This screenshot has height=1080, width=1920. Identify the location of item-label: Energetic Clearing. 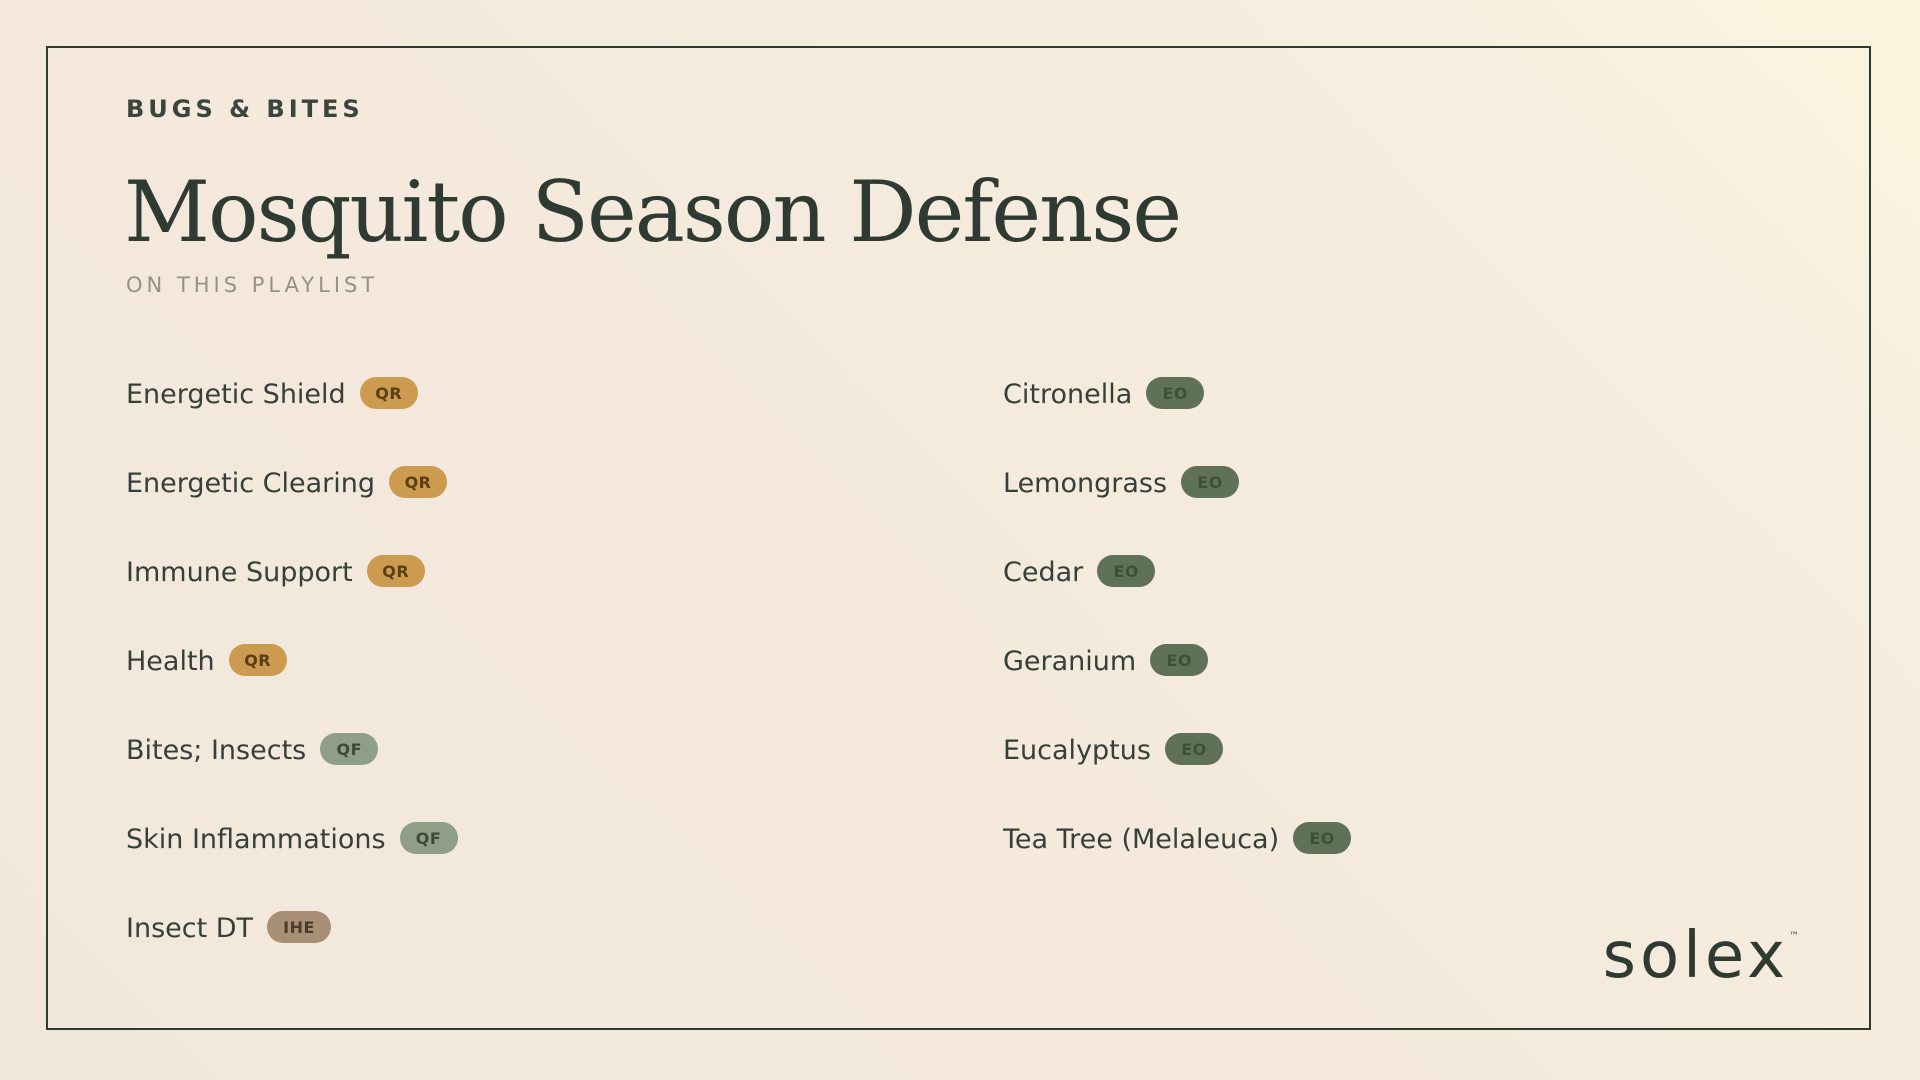
(251, 483).